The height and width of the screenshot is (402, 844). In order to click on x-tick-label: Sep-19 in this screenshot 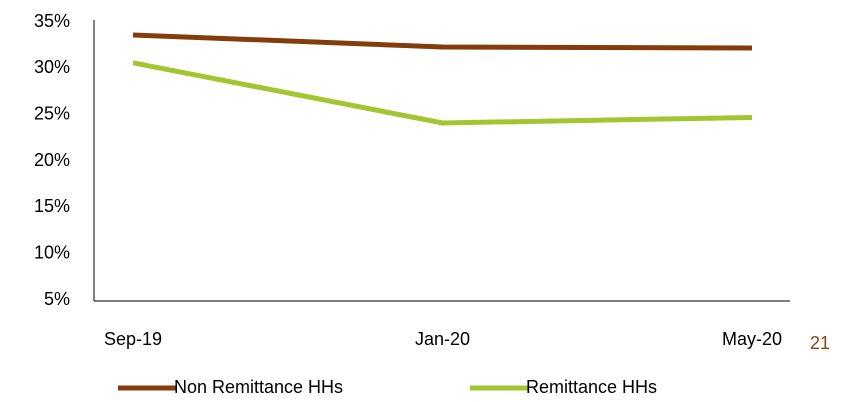, I will do `click(133, 339)`.